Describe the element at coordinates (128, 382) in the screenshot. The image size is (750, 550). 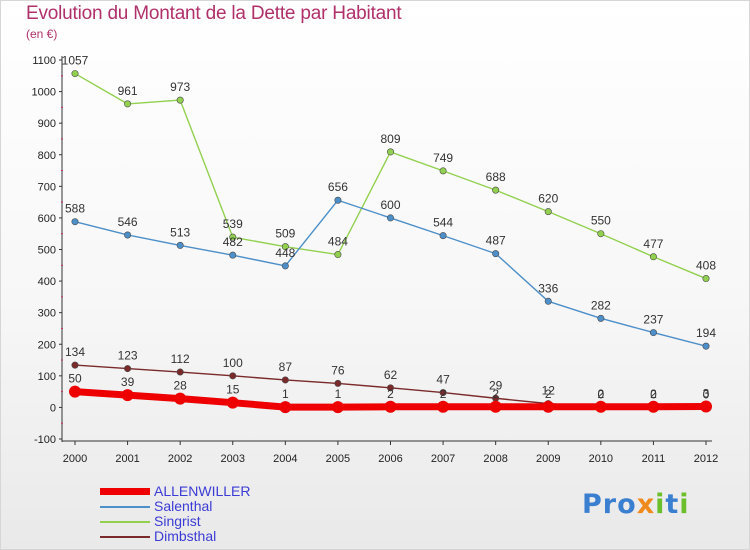
I see `data-label-allenwiller: 39` at that location.